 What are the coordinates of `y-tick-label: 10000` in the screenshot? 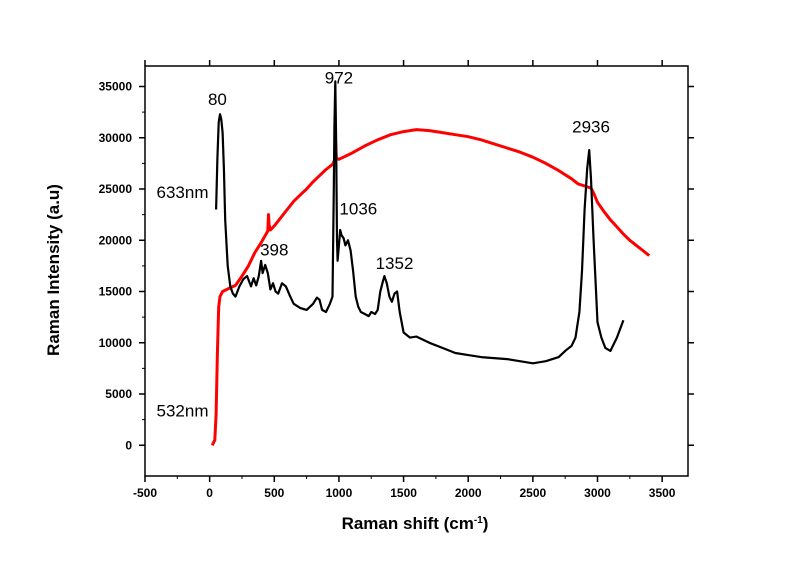 It's located at (116, 343).